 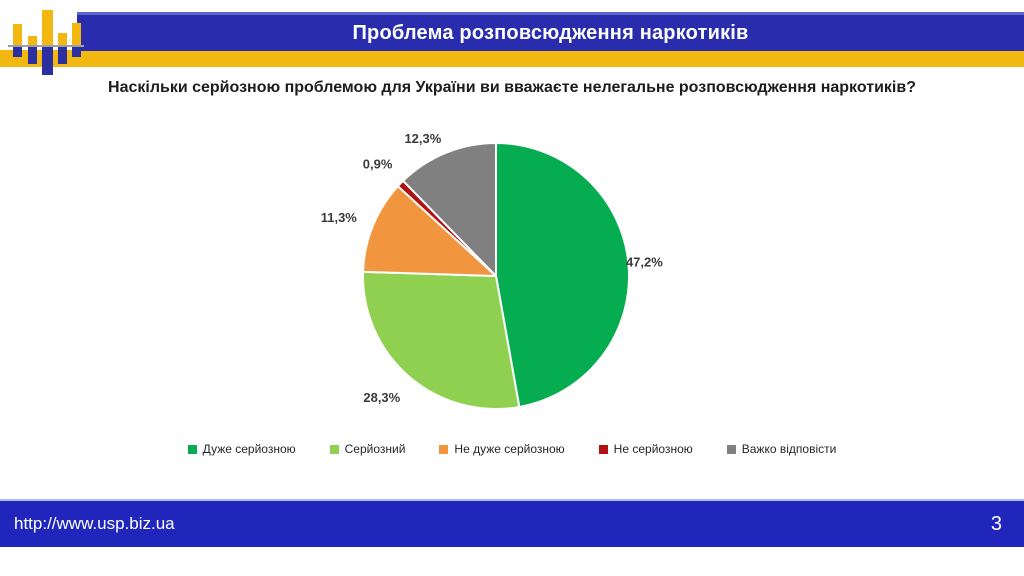 I want to click on legend-item: Серйозний, so click(x=367, y=449).